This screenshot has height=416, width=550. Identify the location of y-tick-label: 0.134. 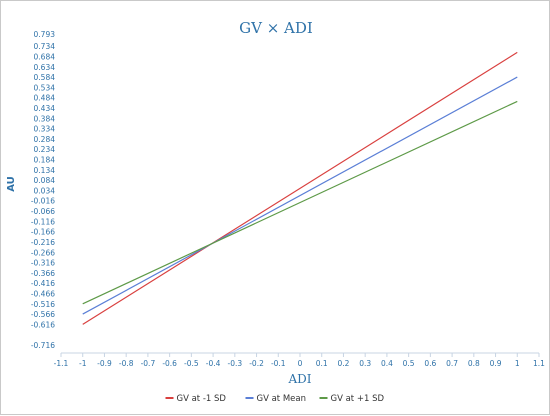
(45, 170).